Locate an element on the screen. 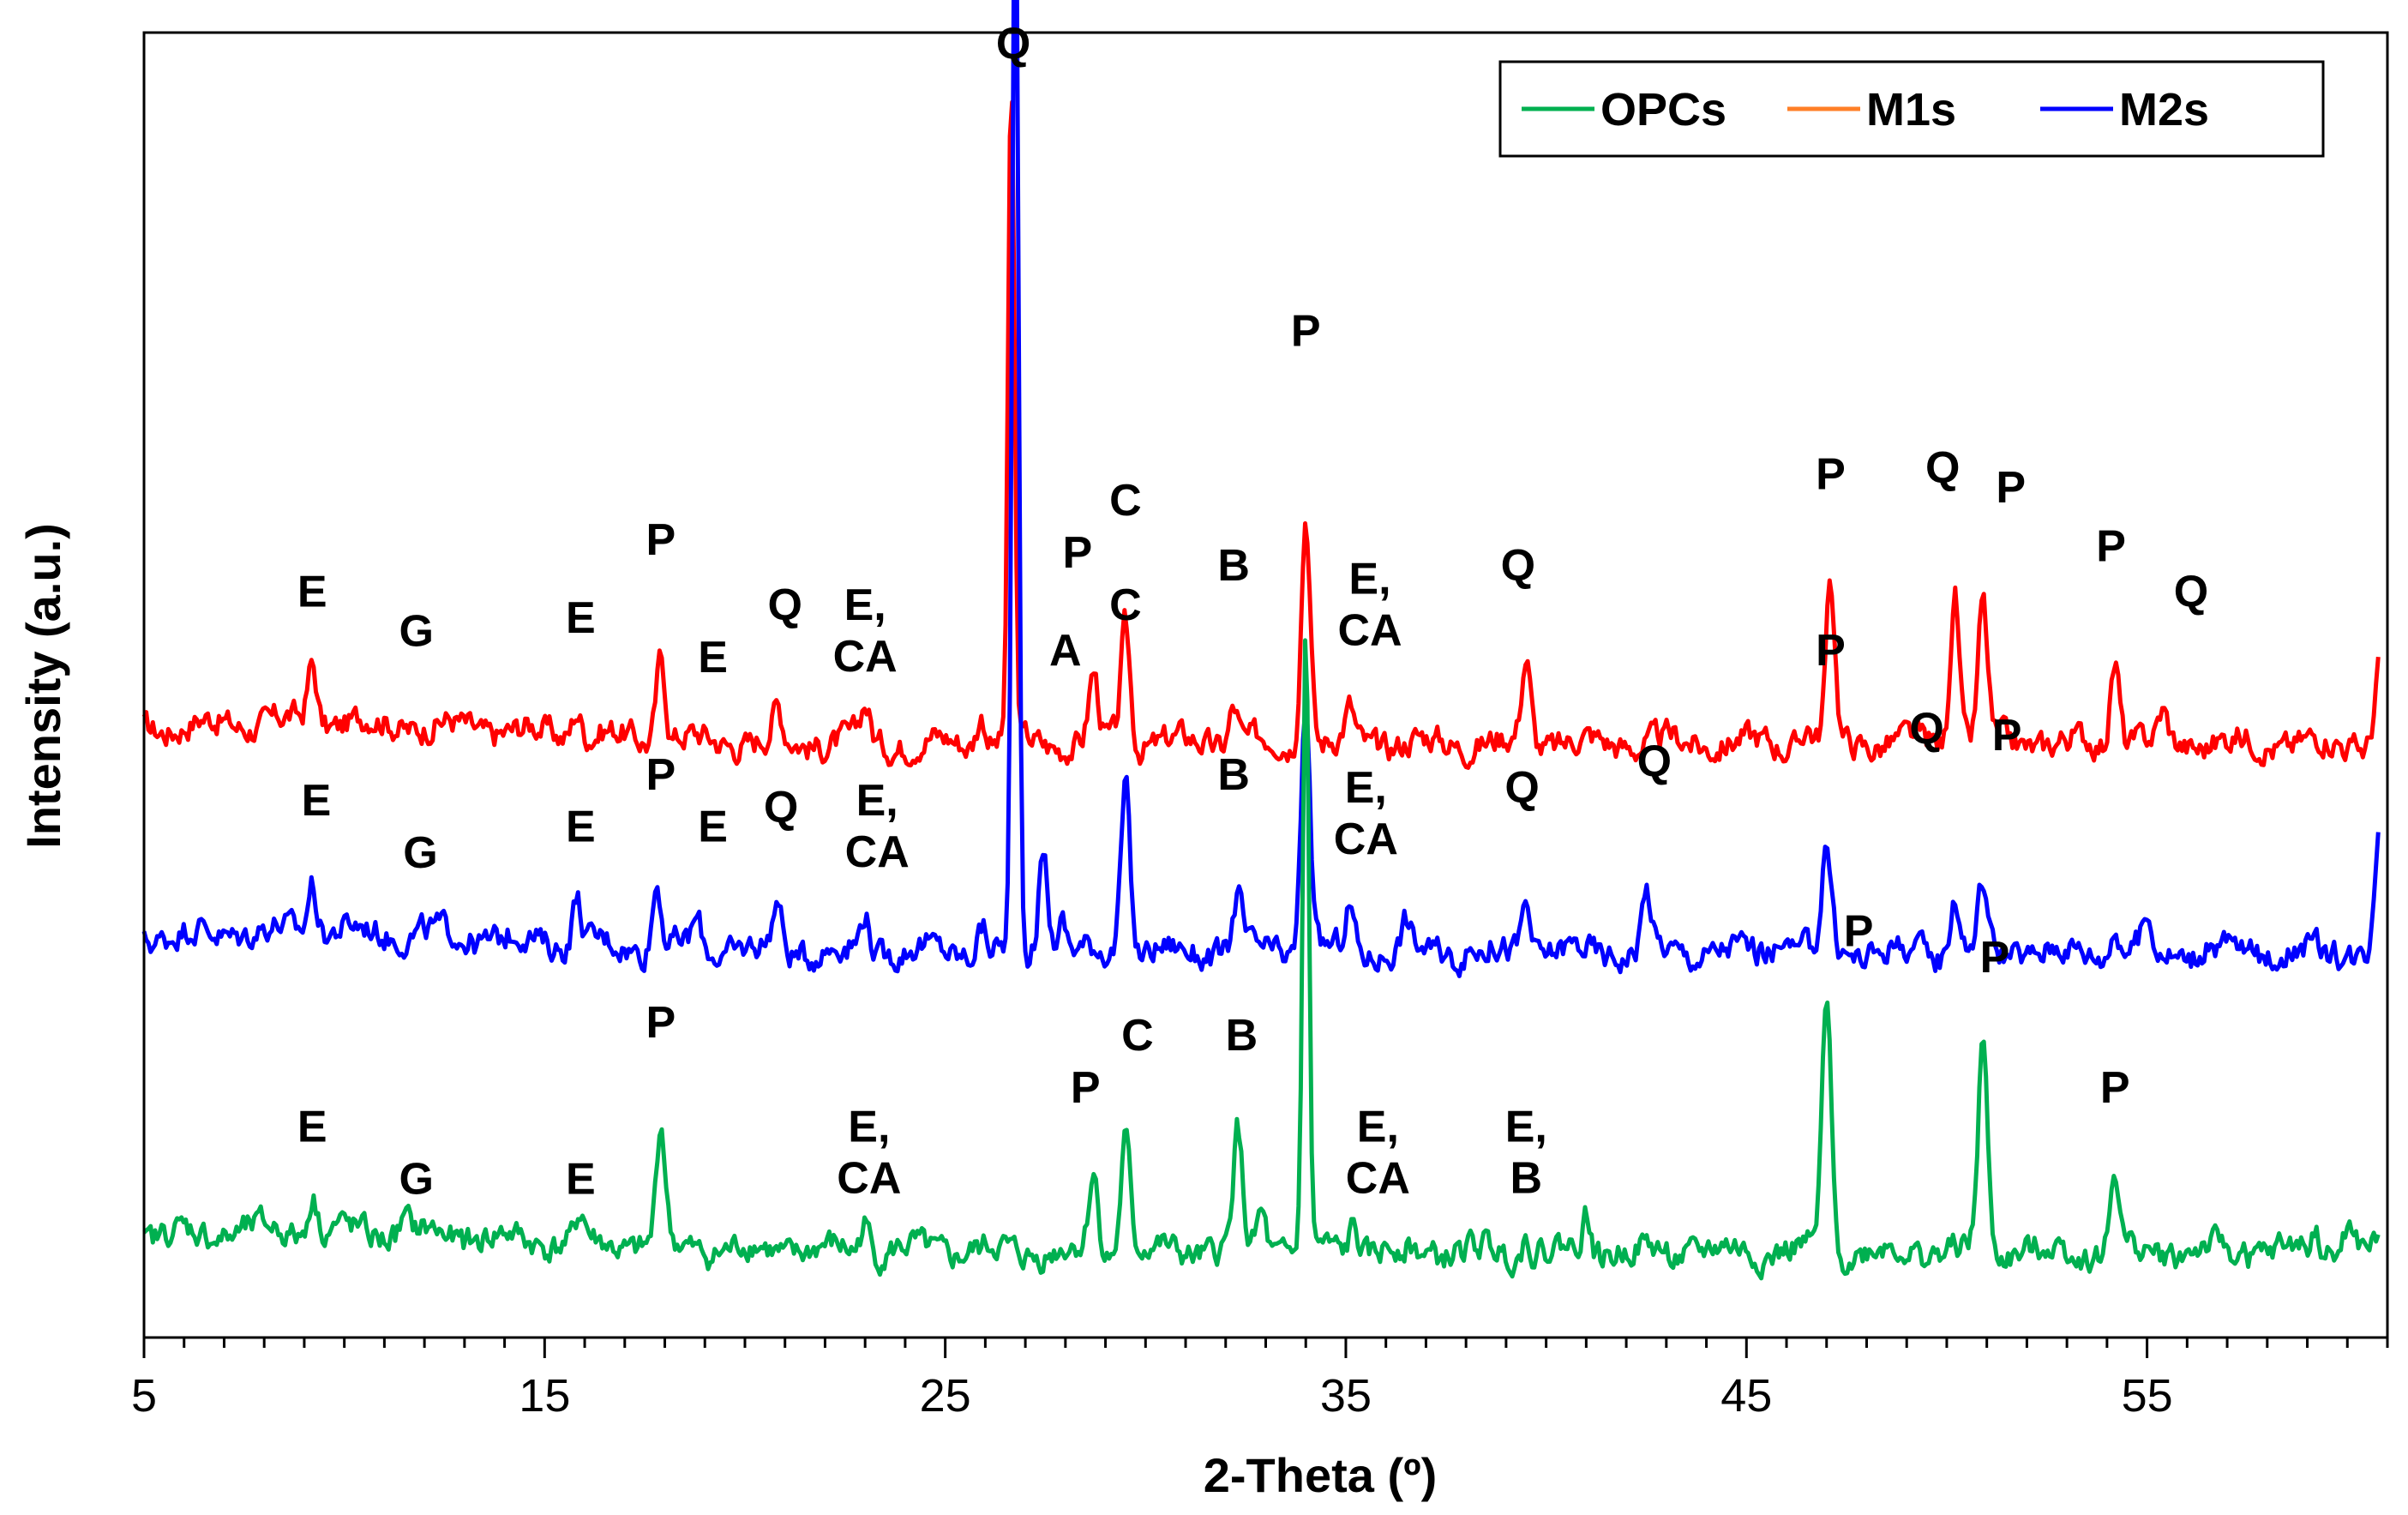 This screenshot has height=1515, width=2408. legend-label-m2s: M2s is located at coordinates (2164, 109).